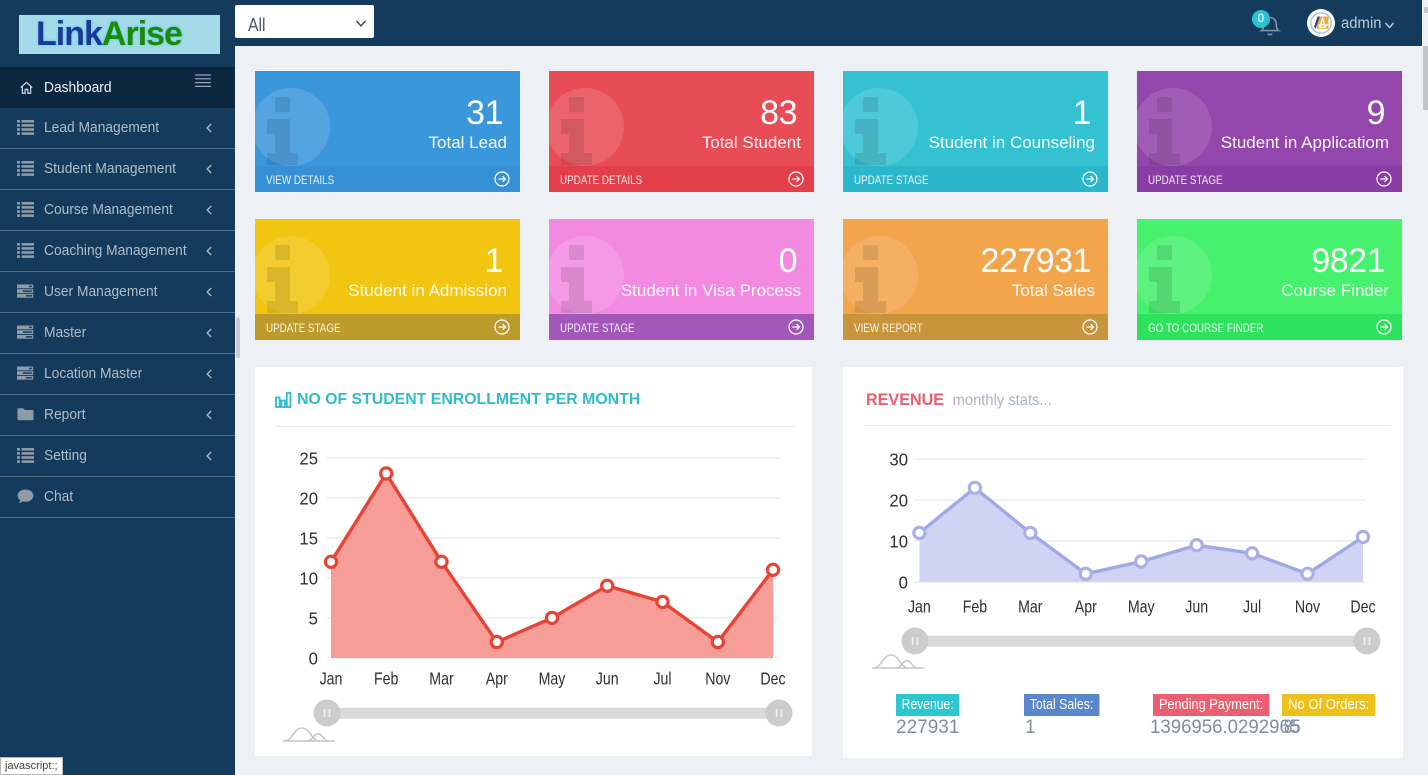 The image size is (1428, 775). What do you see at coordinates (308, 538) in the screenshot?
I see `svg-text: 15` at bounding box center [308, 538].